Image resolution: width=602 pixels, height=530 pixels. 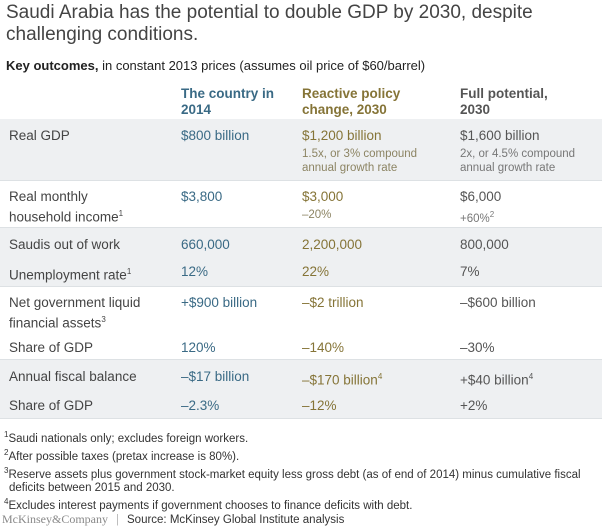 I want to click on value-reactive: –$170 billion4, so click(x=342, y=380).